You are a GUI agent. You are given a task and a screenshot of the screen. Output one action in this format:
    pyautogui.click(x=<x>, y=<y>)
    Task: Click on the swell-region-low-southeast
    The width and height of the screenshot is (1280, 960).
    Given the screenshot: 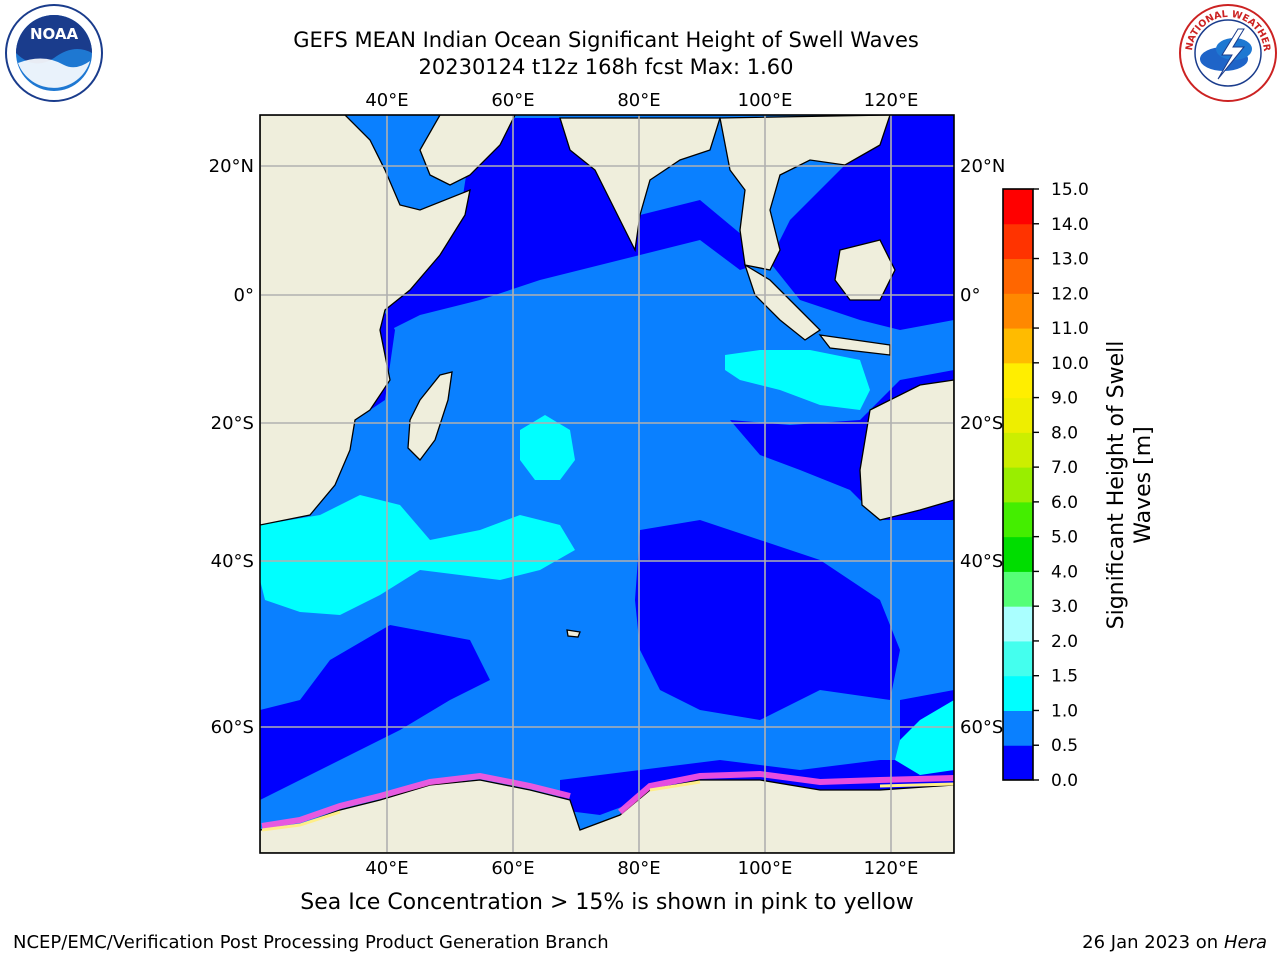 What is the action you would take?
    pyautogui.click(x=767, y=620)
    